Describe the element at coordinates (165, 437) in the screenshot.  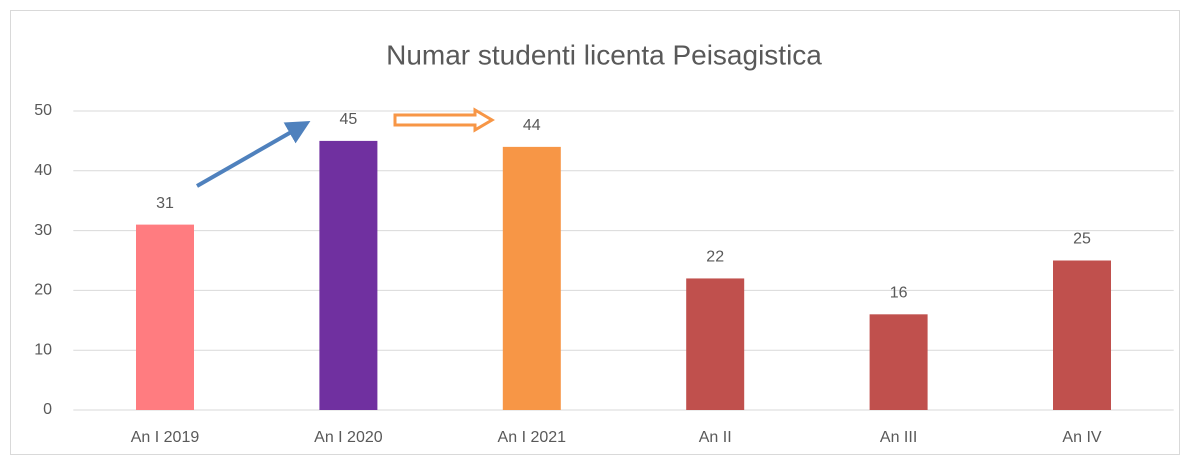
I see `x-tick-label: An I 2019` at that location.